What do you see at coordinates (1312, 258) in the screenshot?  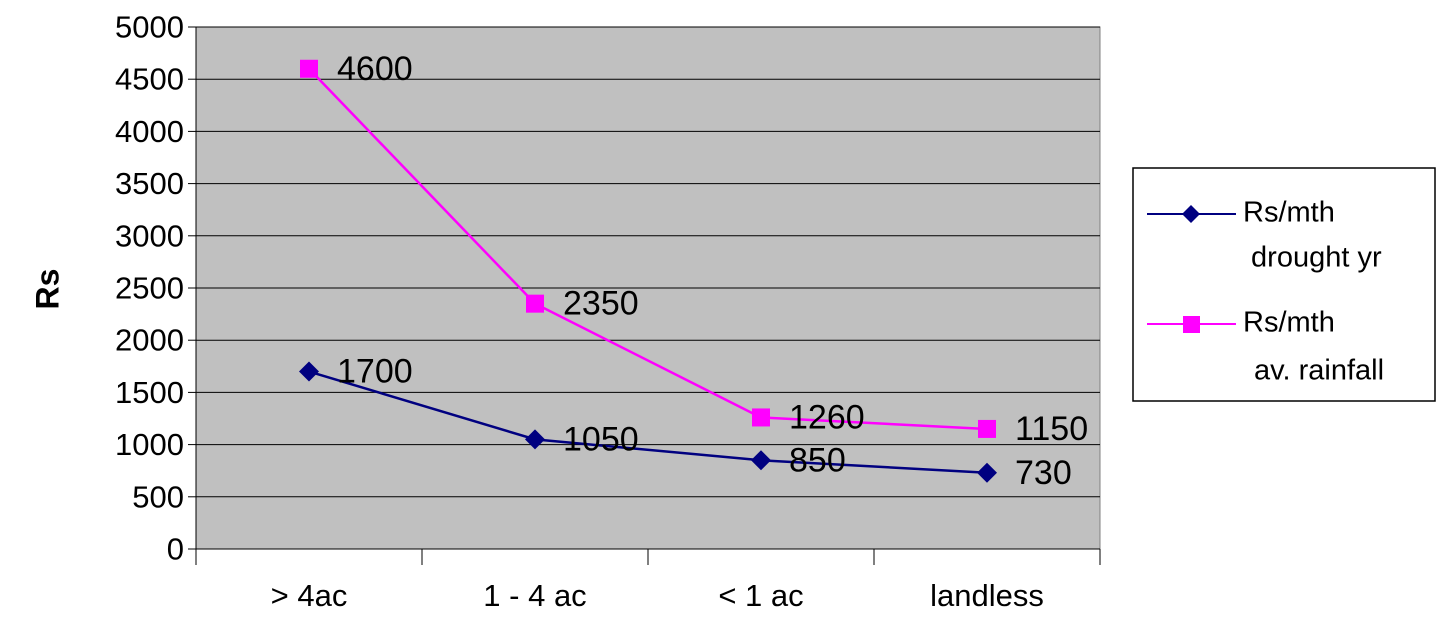 I see `legend-label-drought-line2: drought yr` at bounding box center [1312, 258].